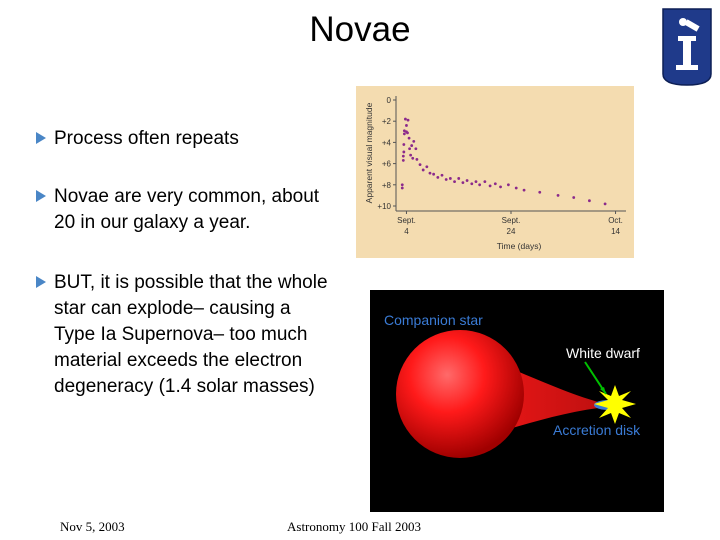 The width and height of the screenshot is (720, 540). What do you see at coordinates (354, 526) in the screenshot?
I see `footer-course: Astronomy 100 Fall 2003` at bounding box center [354, 526].